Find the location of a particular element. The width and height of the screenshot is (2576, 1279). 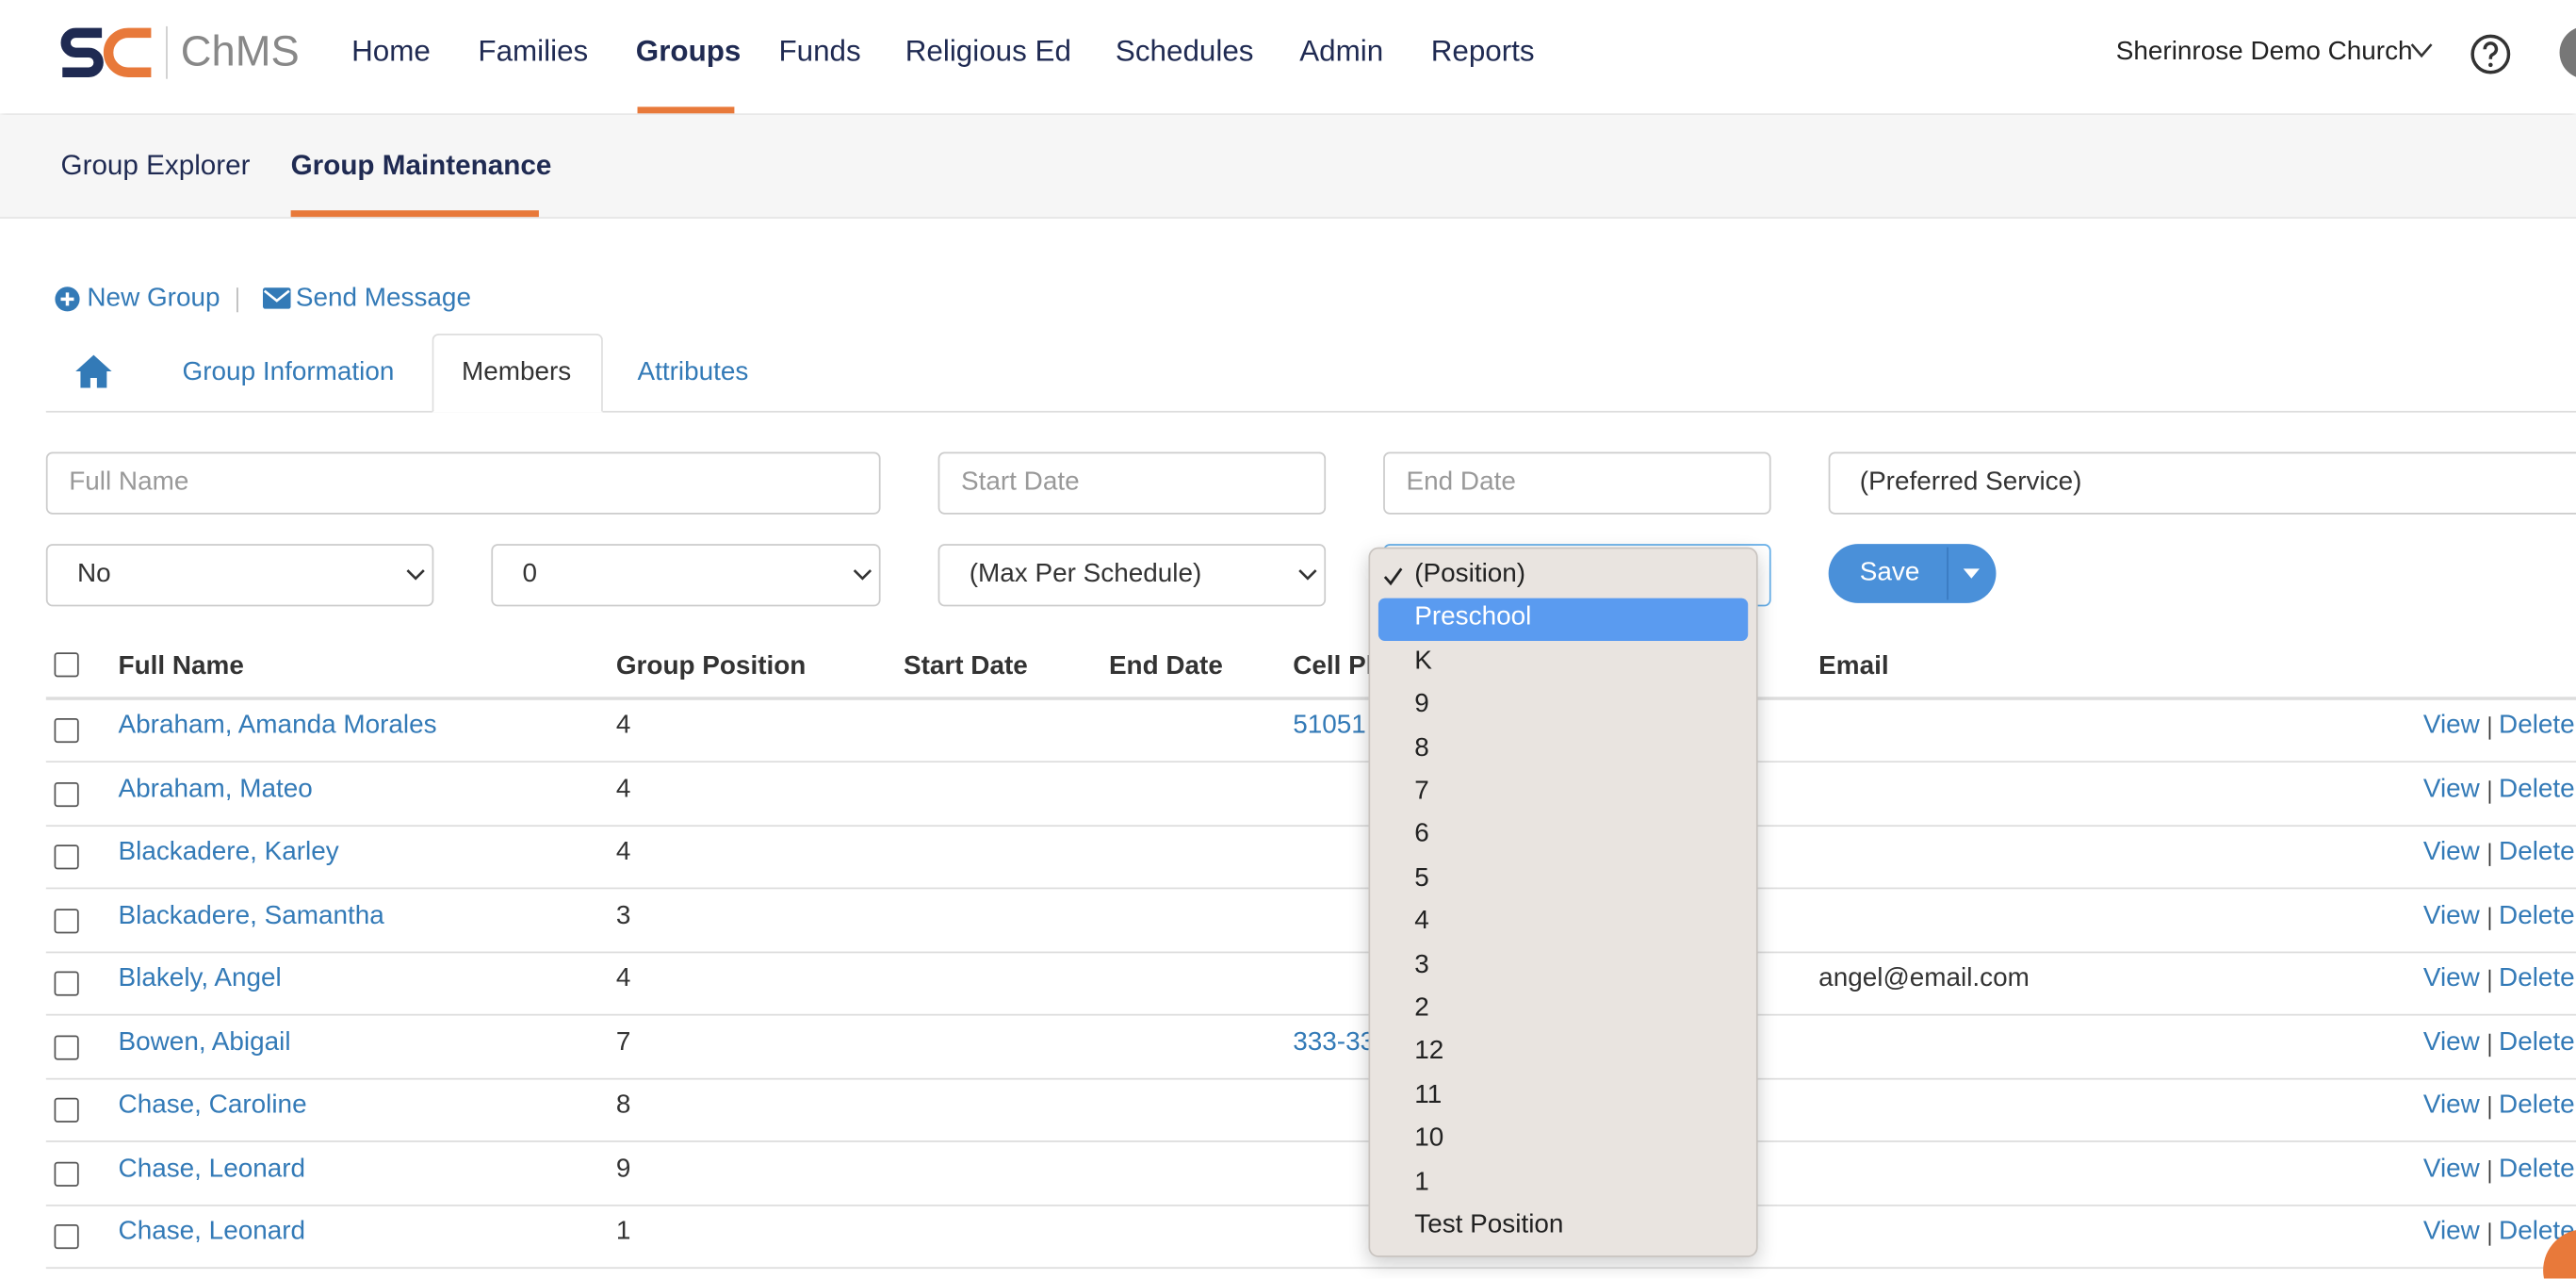

nav-item: Religious Ed is located at coordinates (988, 51).